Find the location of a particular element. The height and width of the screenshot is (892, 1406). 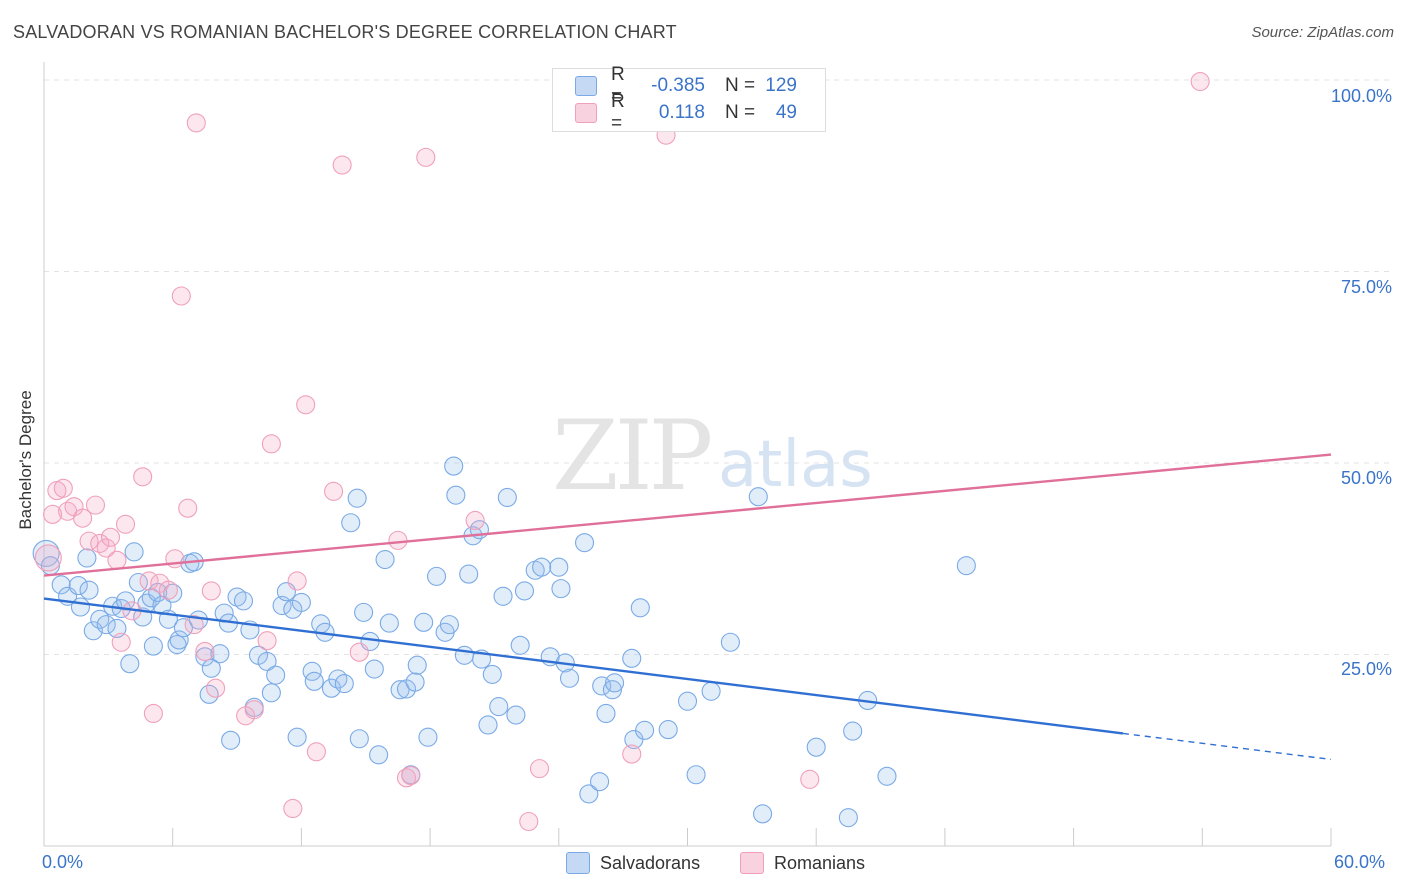

watermark-atlas: atlas is located at coordinates (795, 465).